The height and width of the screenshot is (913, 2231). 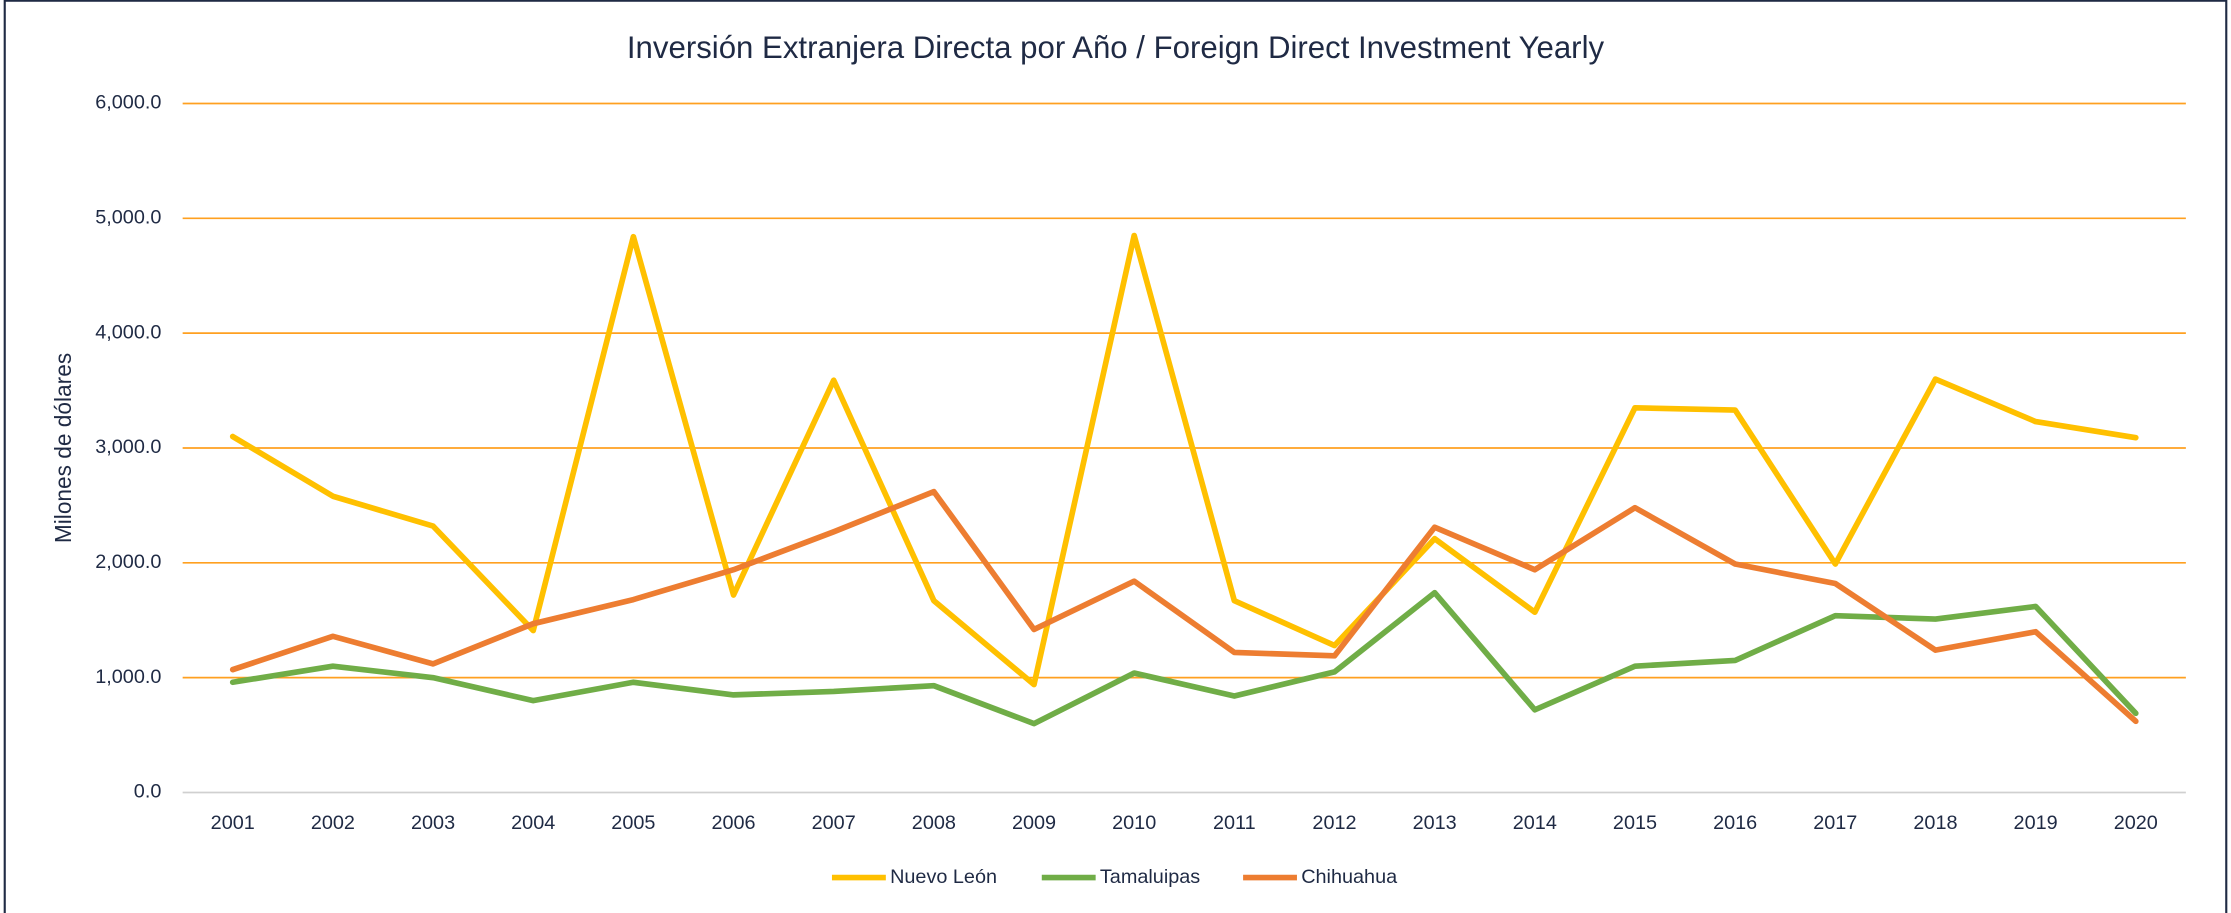 I want to click on x-tick-label: 2009, so click(x=1034, y=823).